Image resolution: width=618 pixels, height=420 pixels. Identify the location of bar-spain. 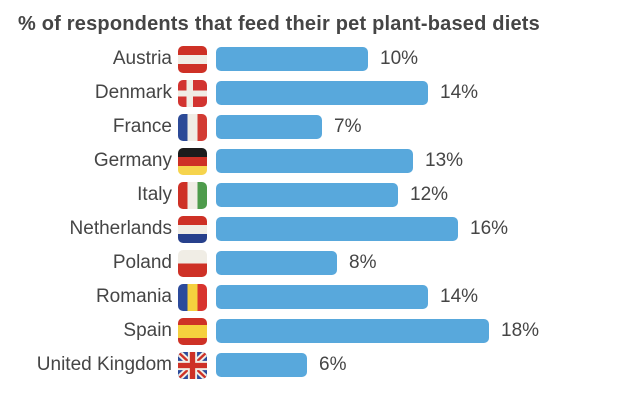
(352, 331).